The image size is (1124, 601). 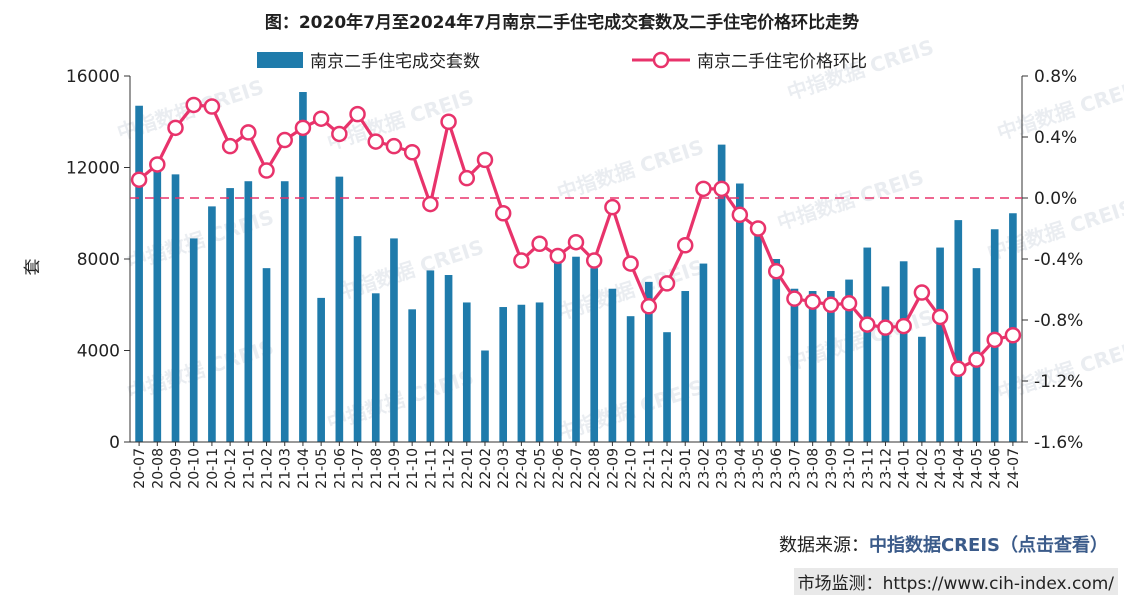 What do you see at coordinates (213, 468) in the screenshot?
I see `x-tick-label: 20-11` at bounding box center [213, 468].